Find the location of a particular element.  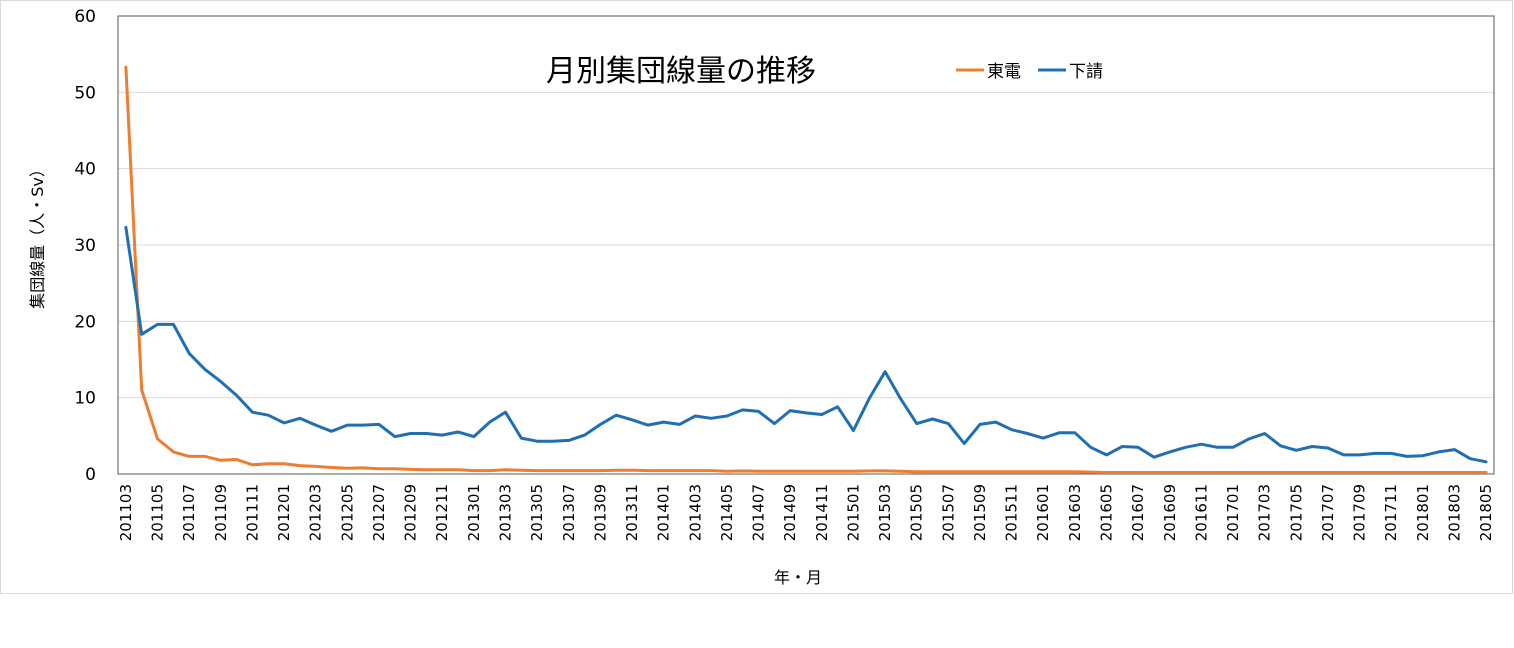

x-tick-label: 201707 is located at coordinates (1328, 512).